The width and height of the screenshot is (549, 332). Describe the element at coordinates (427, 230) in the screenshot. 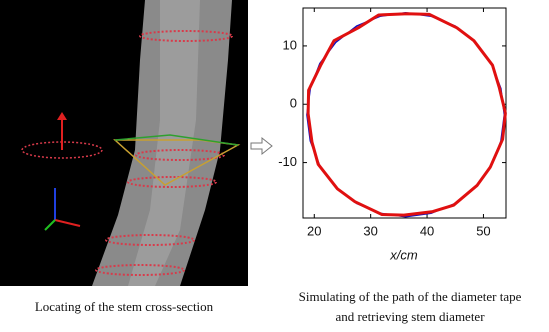

I see `x-tick-label: 40` at that location.